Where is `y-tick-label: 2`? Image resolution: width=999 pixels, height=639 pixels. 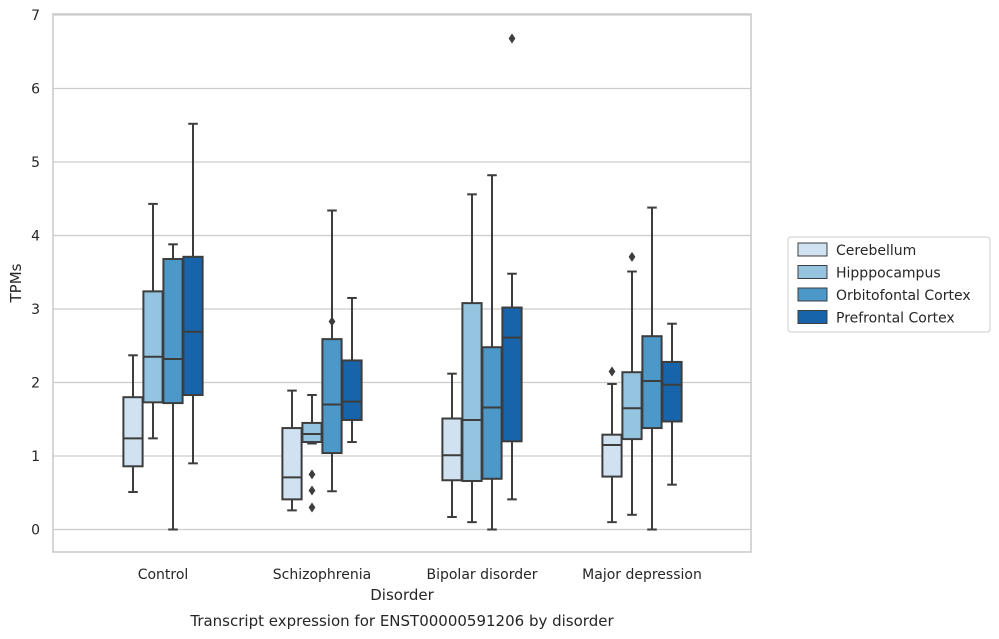 y-tick-label: 2 is located at coordinates (35, 384).